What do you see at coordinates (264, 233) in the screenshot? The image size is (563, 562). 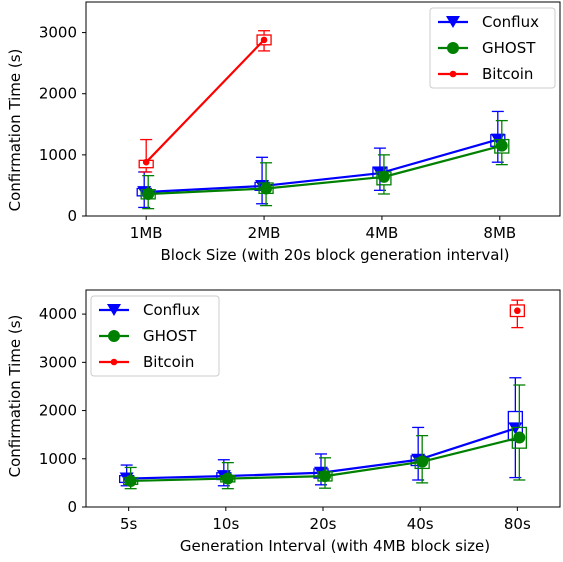 I see `x-tick-label: 2MB` at bounding box center [264, 233].